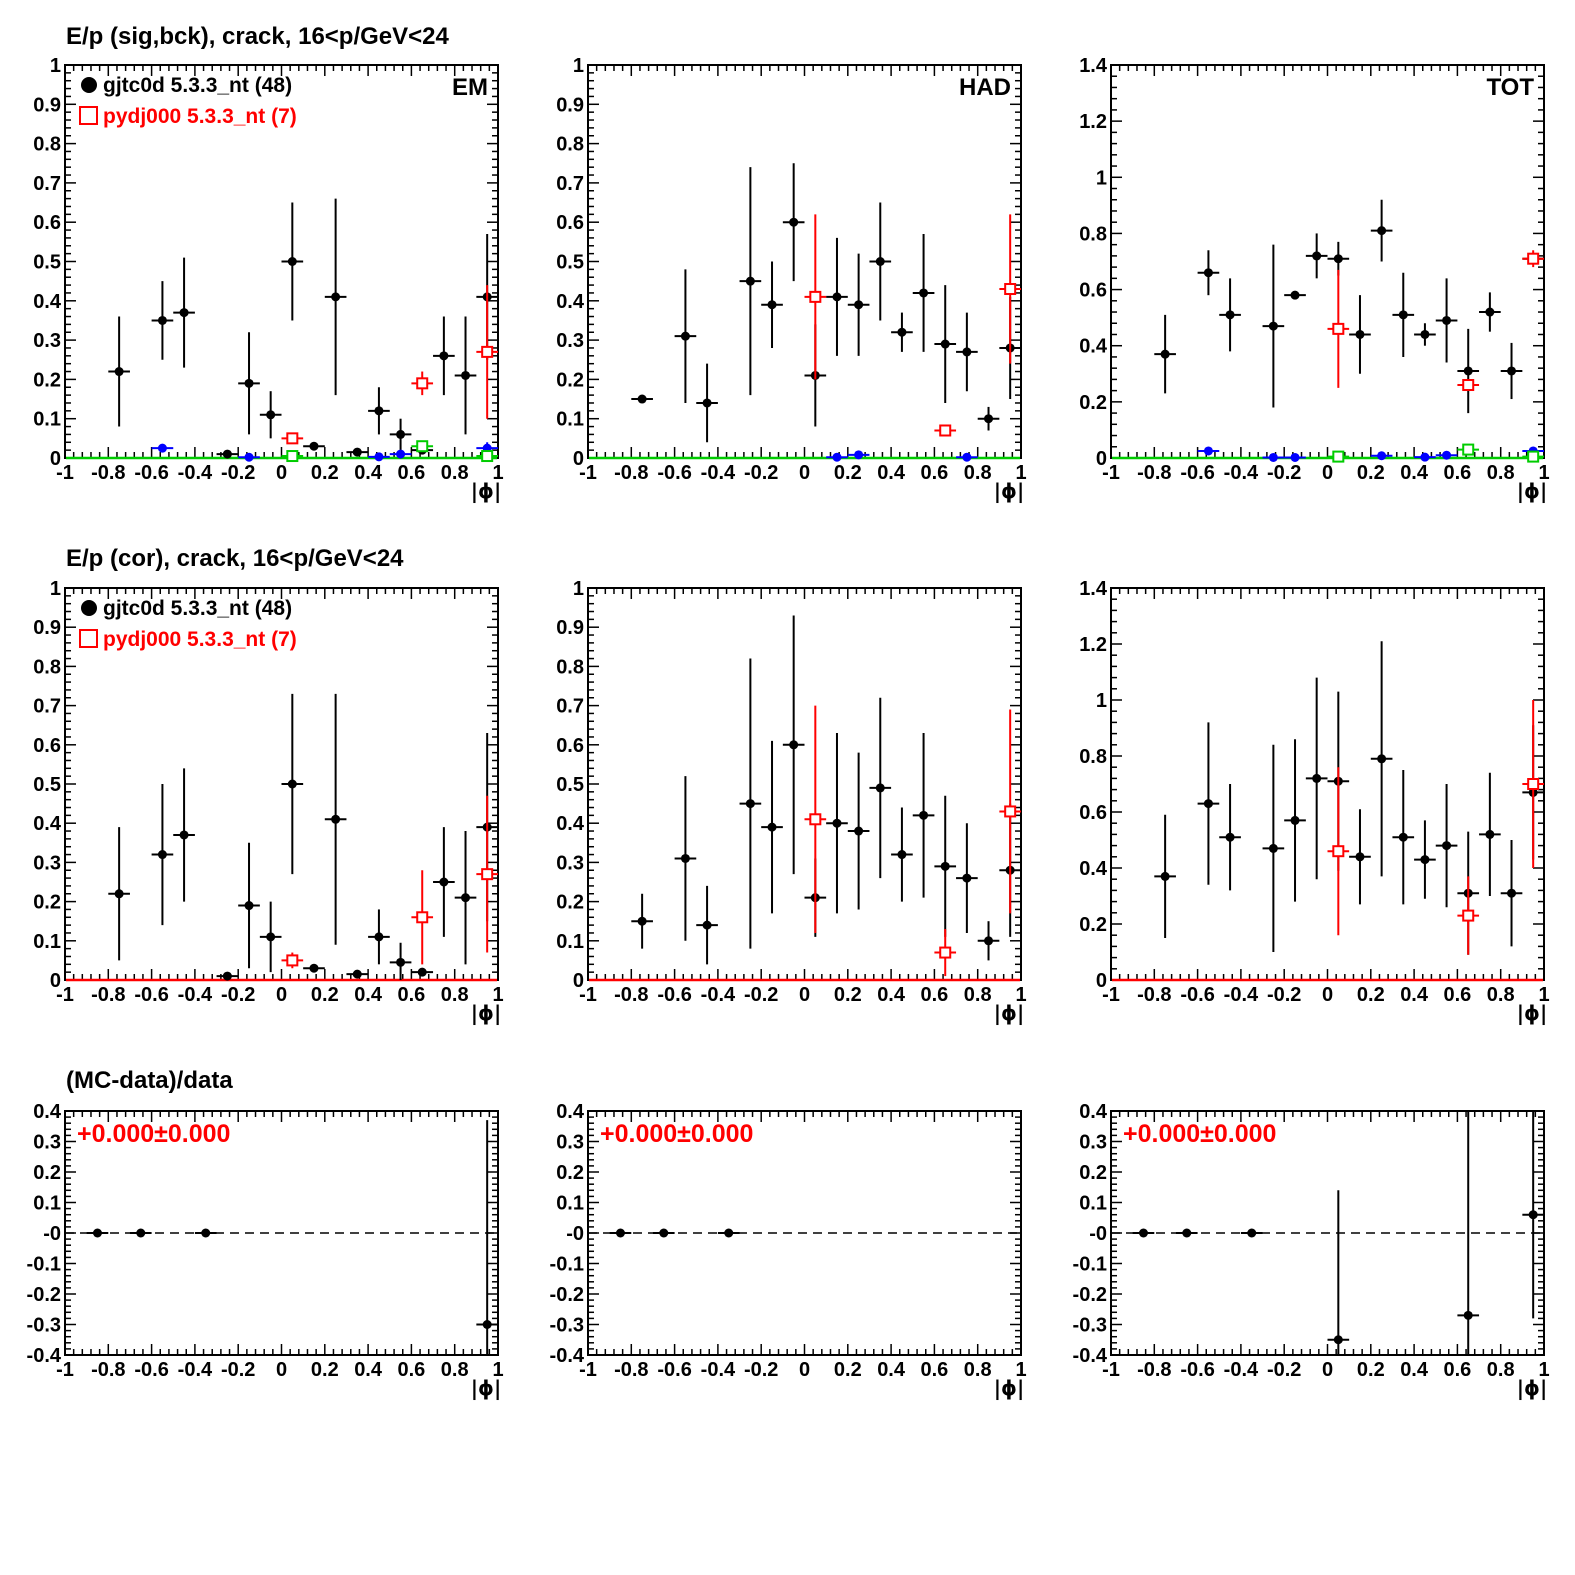 This screenshot has height=1575, width=1575. Describe the element at coordinates (1197, 995) in the screenshot. I see `x-tick-label: -0.6` at that location.